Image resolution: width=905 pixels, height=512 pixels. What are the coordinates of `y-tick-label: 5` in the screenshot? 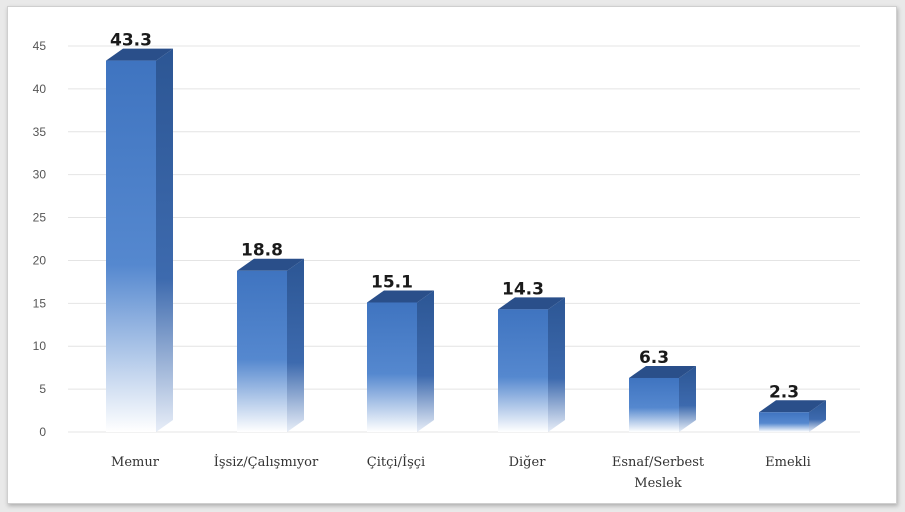 It's located at (42, 389).